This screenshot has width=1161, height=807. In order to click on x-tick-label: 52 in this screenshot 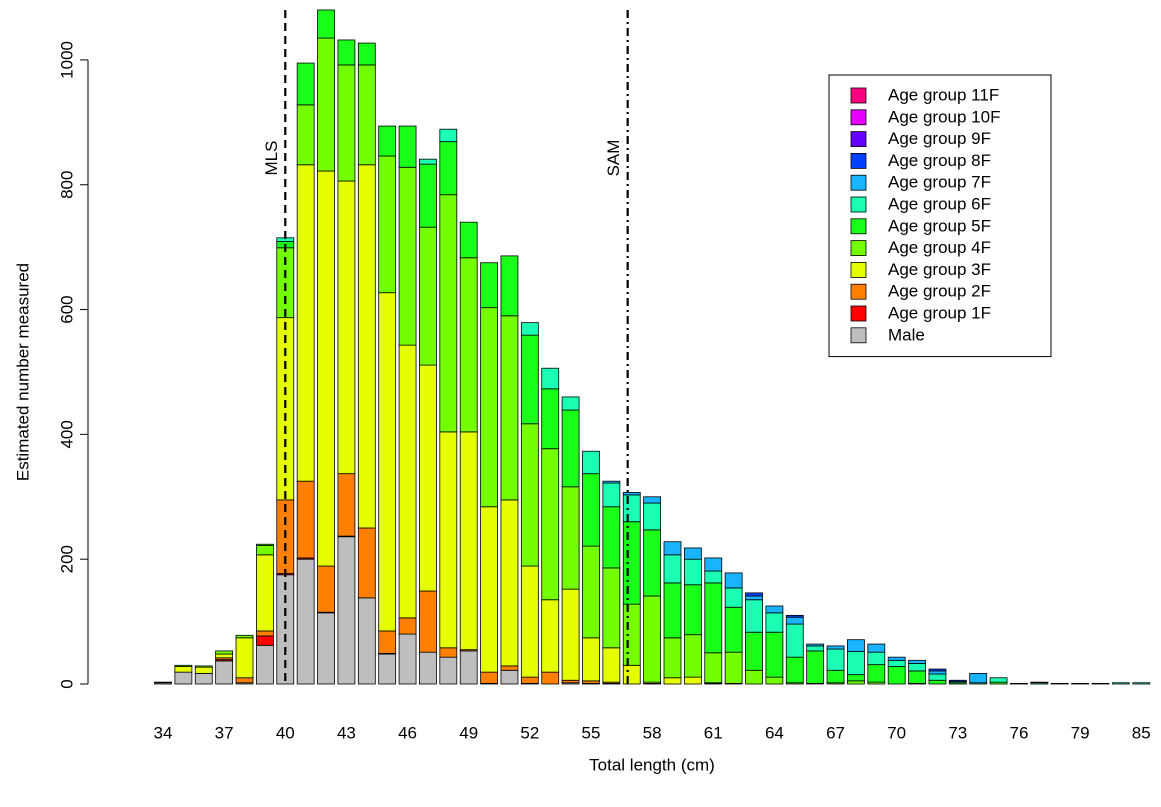, I will do `click(529, 732)`.